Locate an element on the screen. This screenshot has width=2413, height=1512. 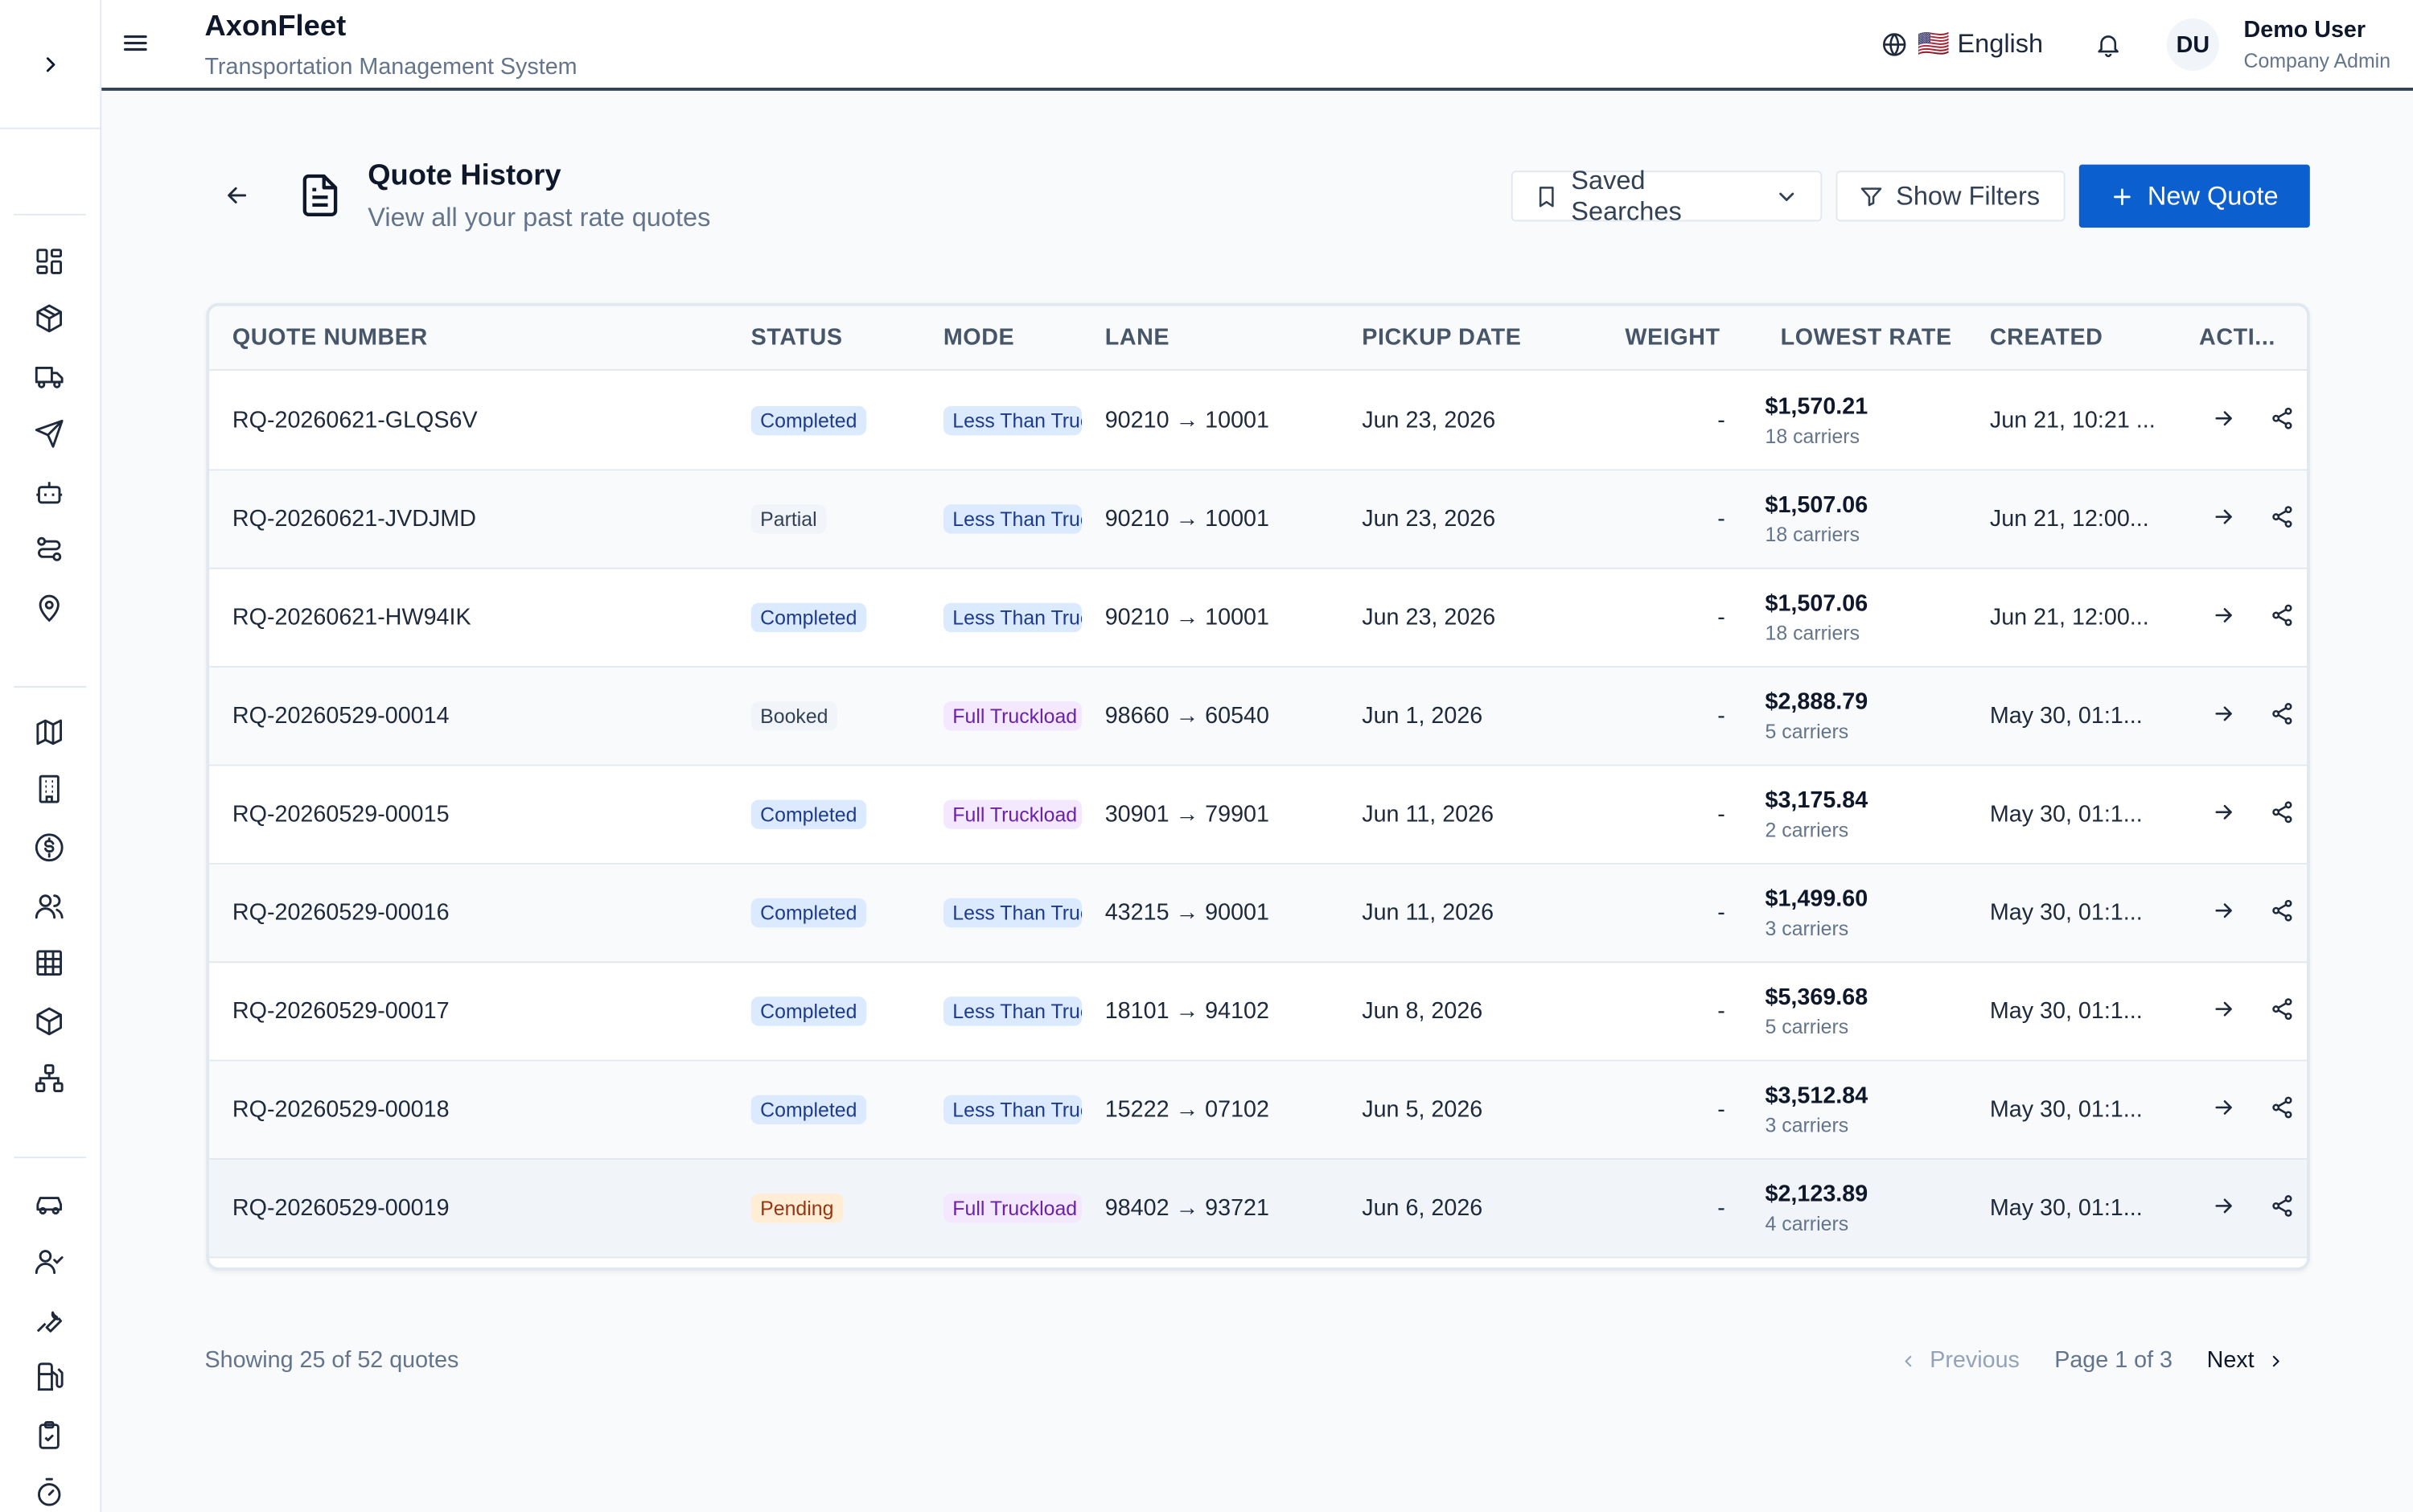
arrow-left-icon is located at coordinates (237, 196).